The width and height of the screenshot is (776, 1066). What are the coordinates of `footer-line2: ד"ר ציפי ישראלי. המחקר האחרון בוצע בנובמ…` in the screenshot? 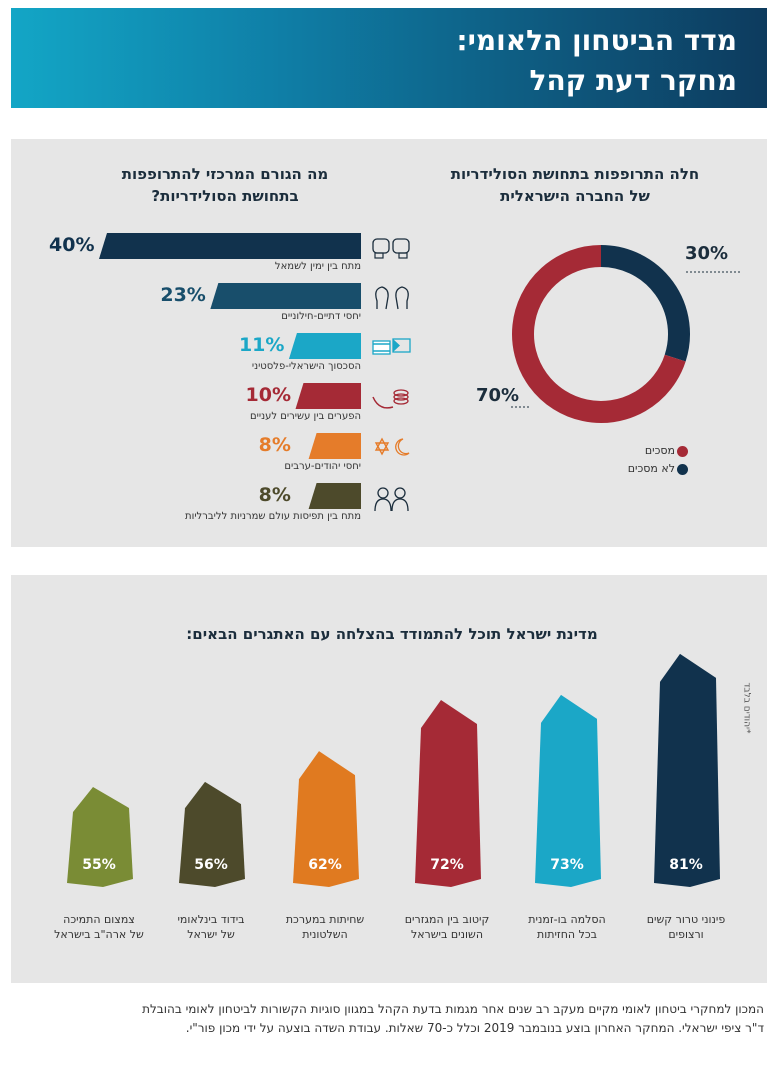 It's located at (474, 1028).